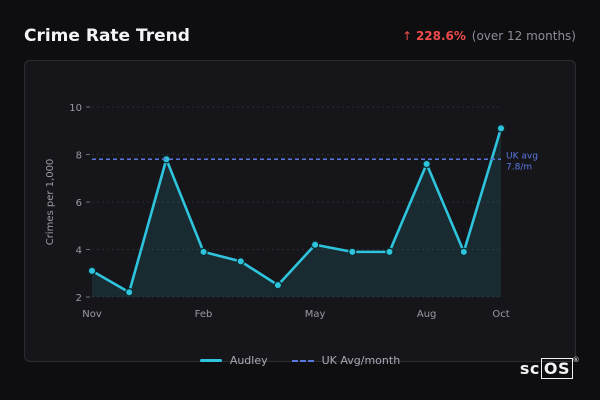 This screenshot has width=600, height=400. I want to click on legend-reference-swatch, so click(302, 360).